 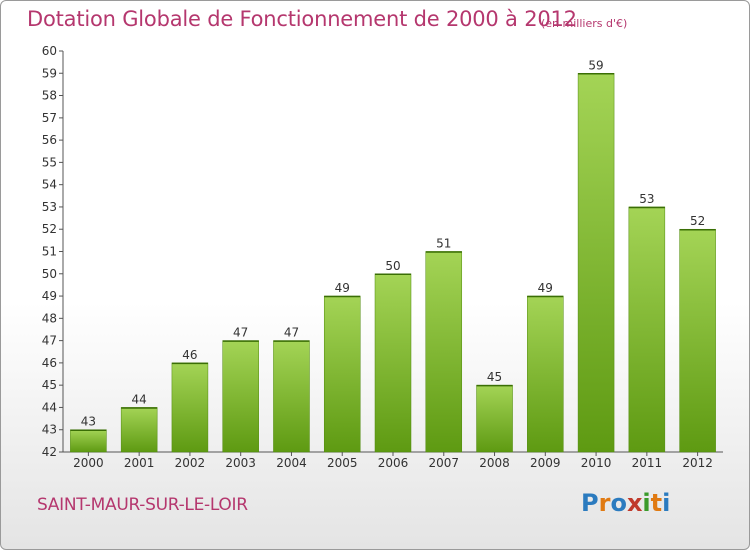 I want to click on x-tick-label: 2002, so click(x=190, y=463).